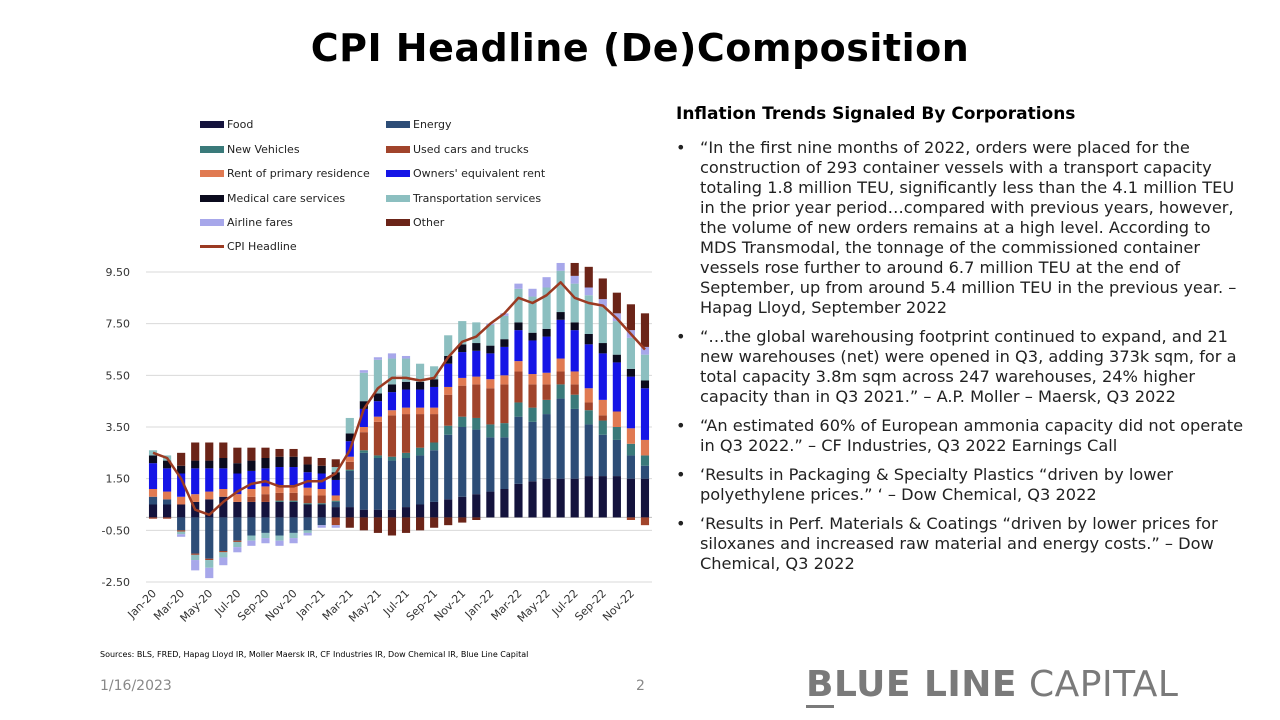 The width and height of the screenshot is (1280, 720). Describe the element at coordinates (415, 222) in the screenshot. I see `legend-item-other: Other` at that location.